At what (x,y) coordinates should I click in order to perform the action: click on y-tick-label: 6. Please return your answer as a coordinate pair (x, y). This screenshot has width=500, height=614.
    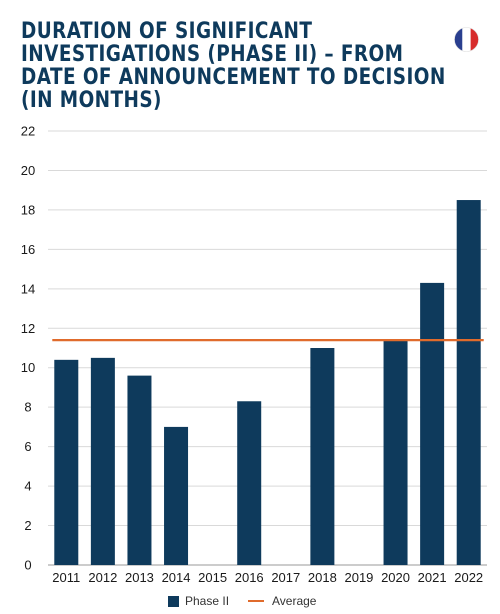
    Looking at the image, I should click on (27, 446).